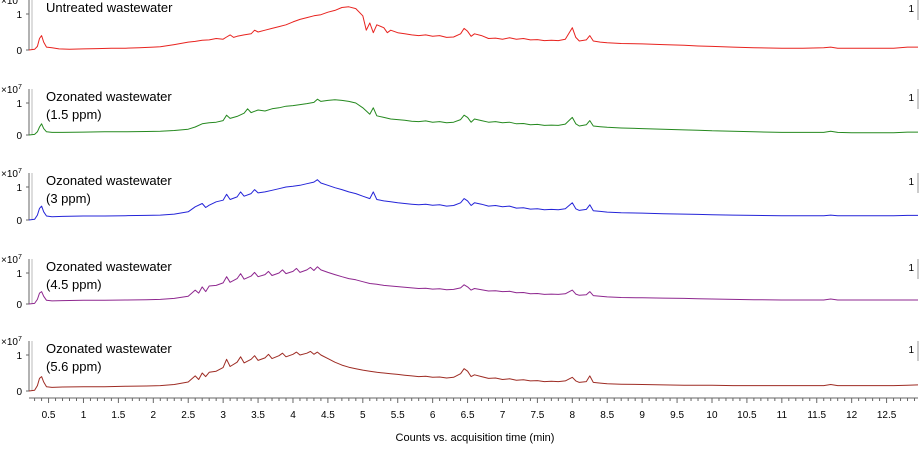 Image resolution: width=920 pixels, height=450 pixels. I want to click on x-tick-label: 1, so click(84, 415).